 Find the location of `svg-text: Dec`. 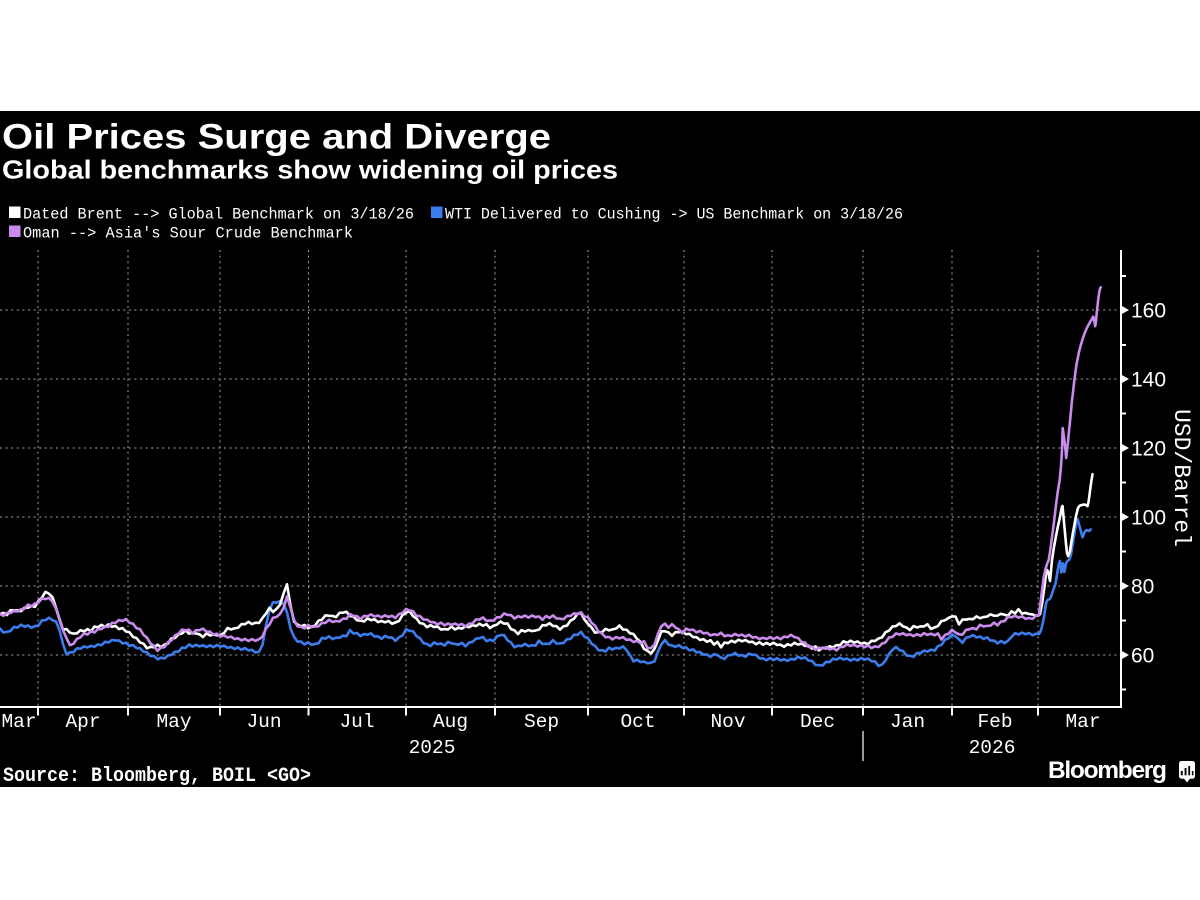

svg-text: Dec is located at coordinates (817, 722).